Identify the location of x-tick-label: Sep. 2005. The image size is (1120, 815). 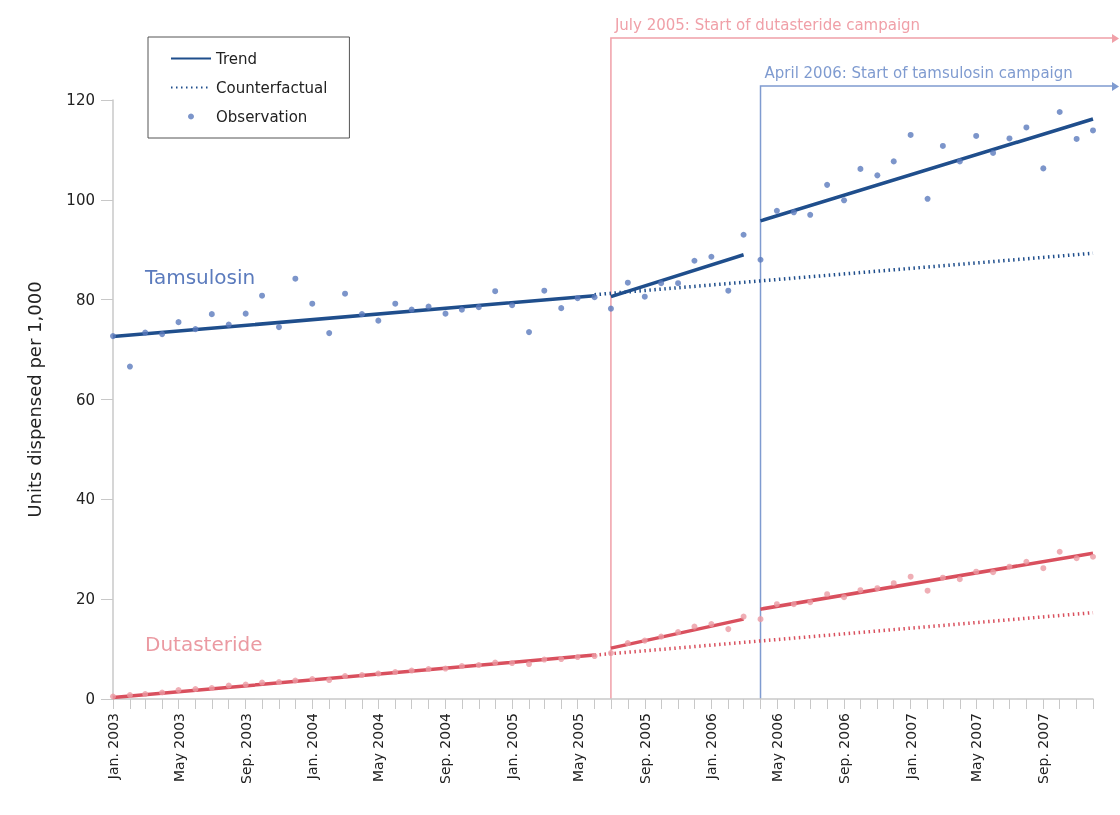
(644, 748).